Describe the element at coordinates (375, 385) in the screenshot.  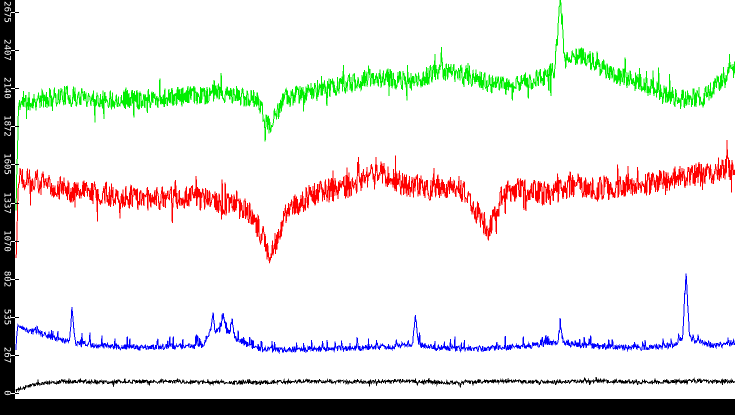
I see `series-black-line` at that location.